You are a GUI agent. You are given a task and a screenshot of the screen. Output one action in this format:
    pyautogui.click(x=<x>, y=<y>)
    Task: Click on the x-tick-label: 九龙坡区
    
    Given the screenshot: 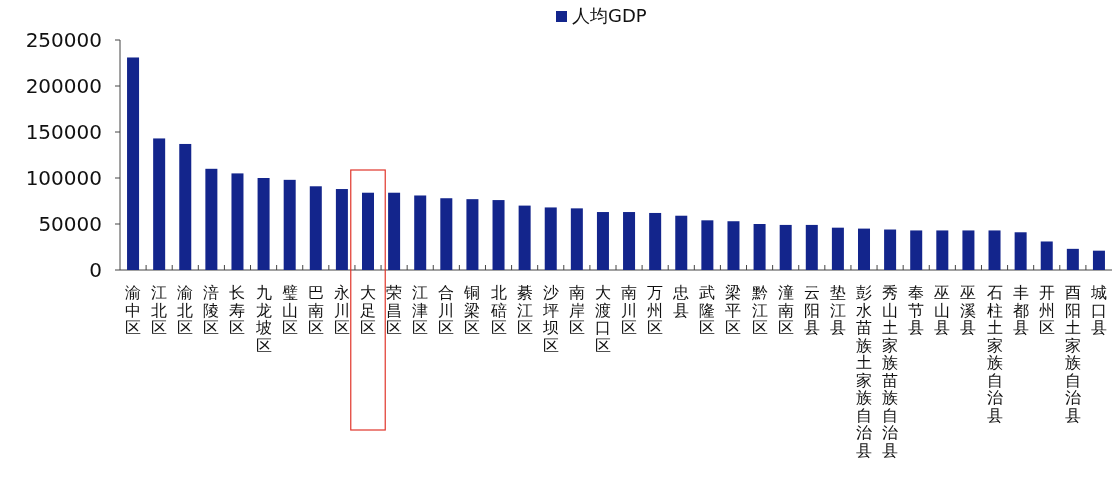 What is the action you would take?
    pyautogui.click(x=263, y=319)
    